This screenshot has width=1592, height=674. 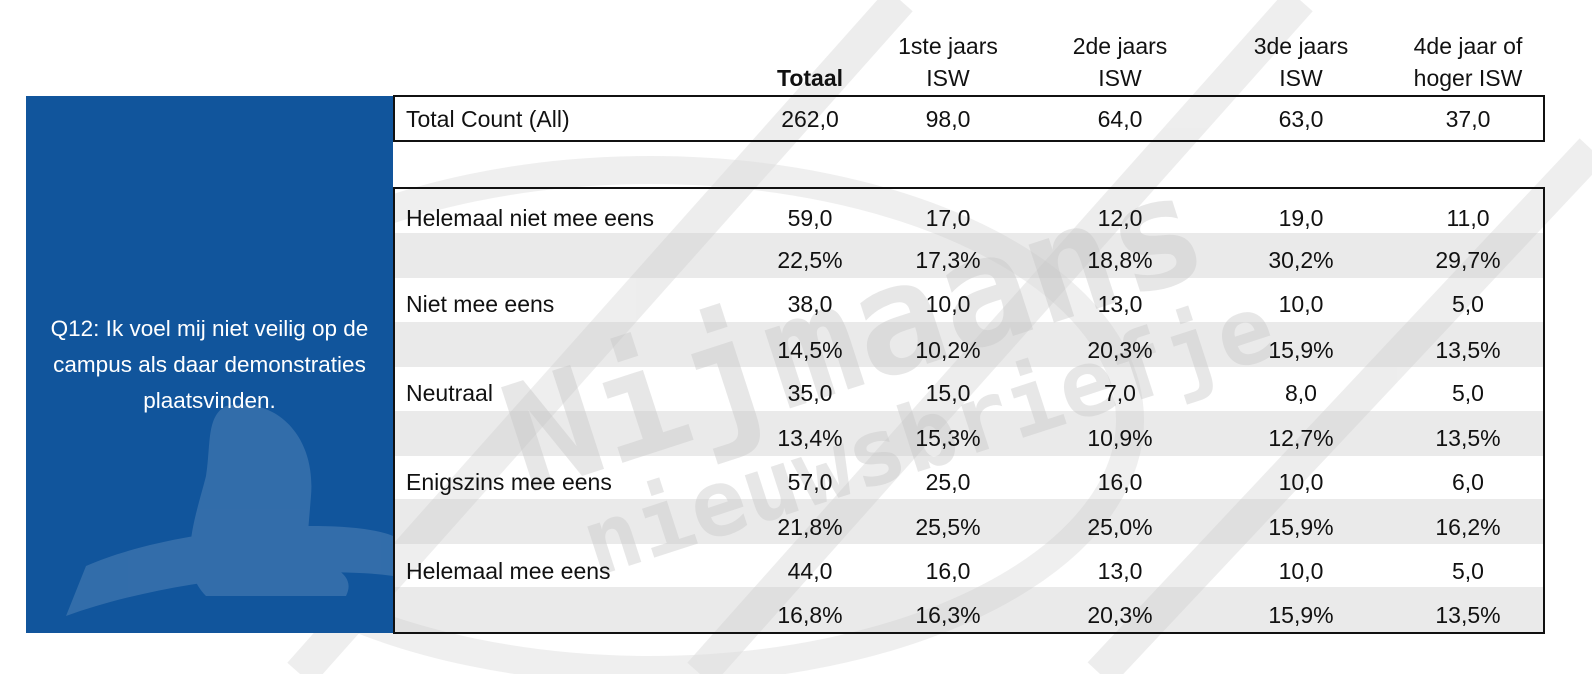 I want to click on count-row: Neutraal 35,0 15,0 7,0 8,0 5,0, so click(x=969, y=393).